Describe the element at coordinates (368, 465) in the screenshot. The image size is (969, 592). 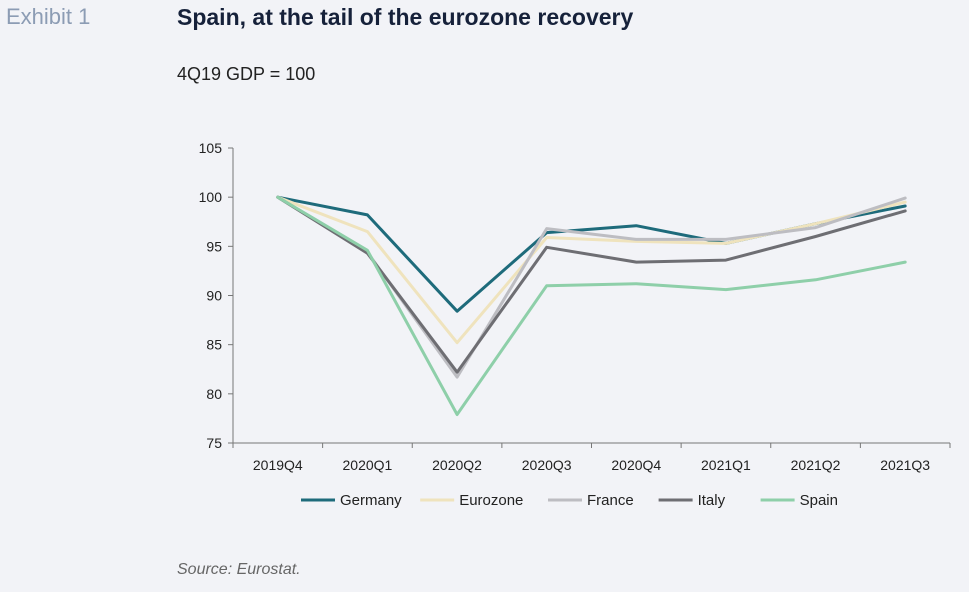
I see `x-tick-label: 2020Q1` at that location.